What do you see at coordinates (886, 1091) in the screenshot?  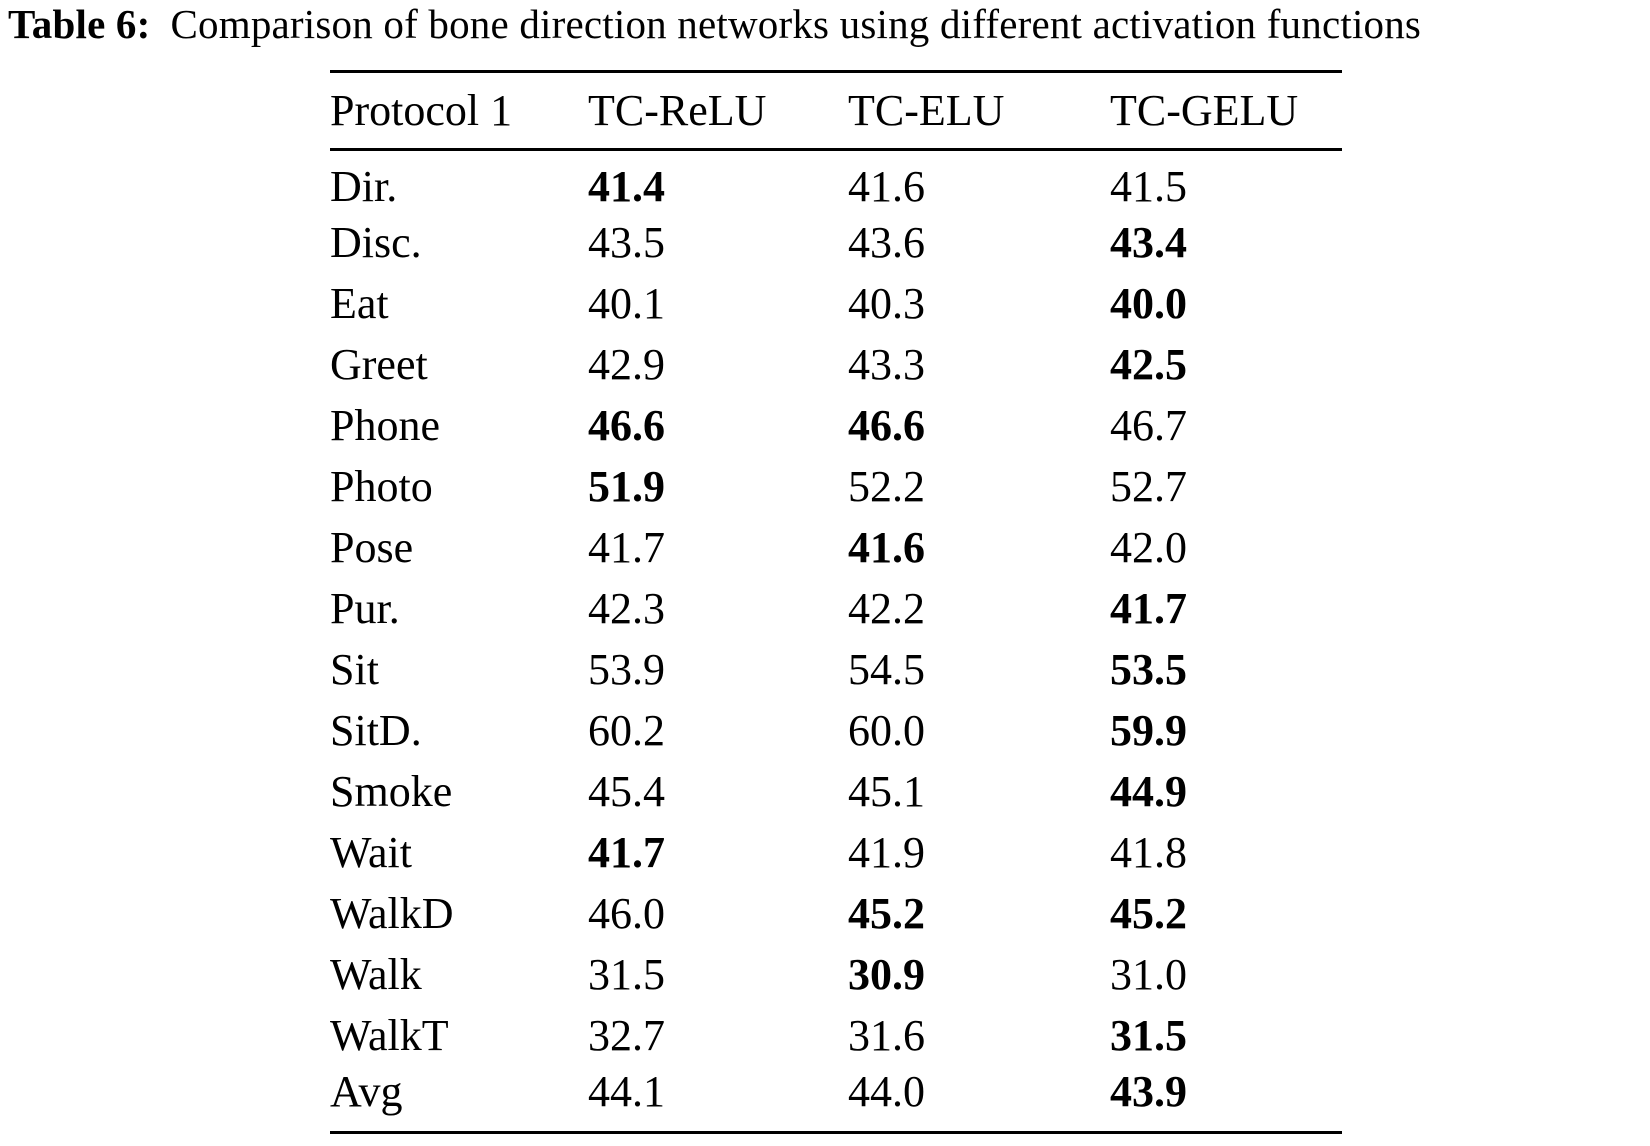 I see `value-cell: 44.0` at bounding box center [886, 1091].